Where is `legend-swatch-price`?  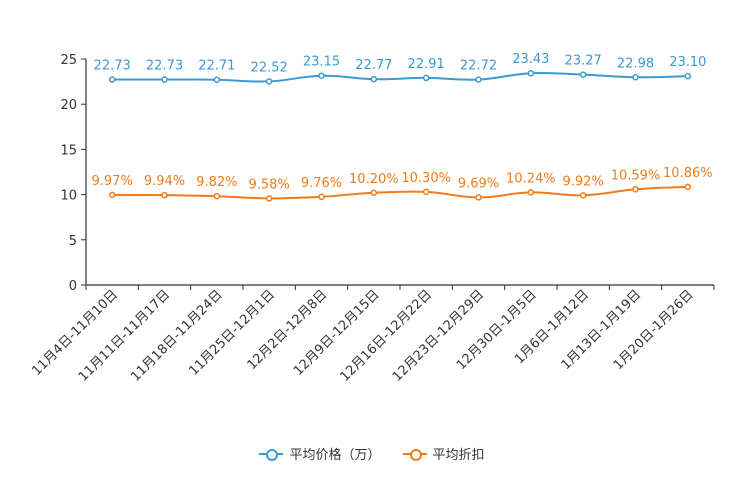 legend-swatch-price is located at coordinates (271, 454).